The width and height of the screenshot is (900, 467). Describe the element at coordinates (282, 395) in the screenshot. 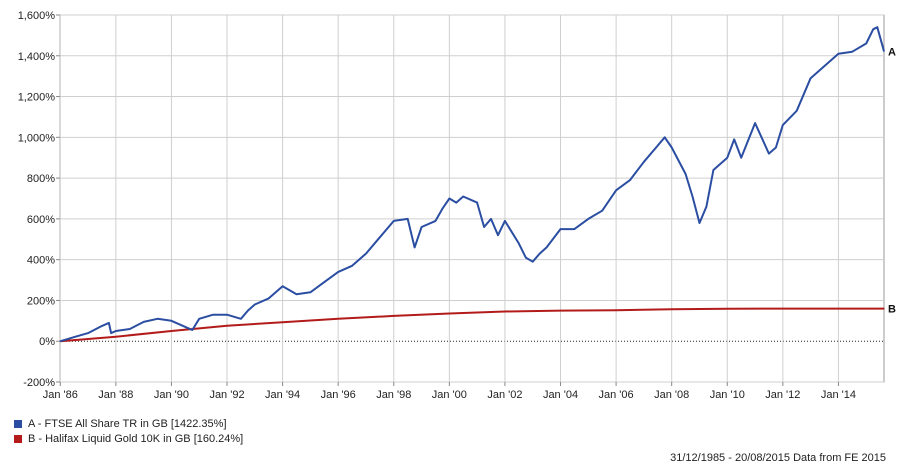

I see `x-tick-label: Jan '94` at that location.